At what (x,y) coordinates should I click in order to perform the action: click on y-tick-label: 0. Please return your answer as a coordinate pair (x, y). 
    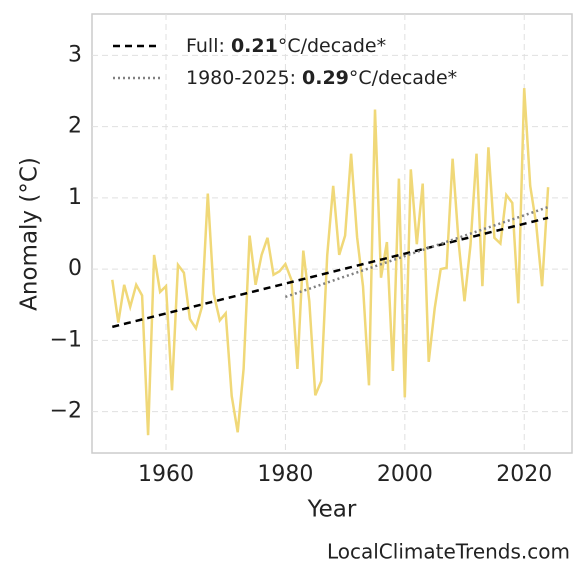
    Looking at the image, I should click on (75, 268).